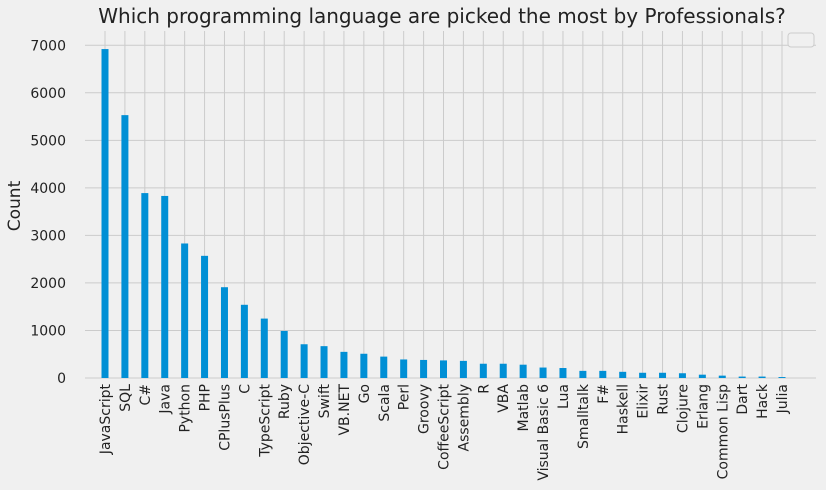 The width and height of the screenshot is (826, 490). Describe the element at coordinates (48, 46) in the screenshot. I see `y-tick-label: 7000` at that location.